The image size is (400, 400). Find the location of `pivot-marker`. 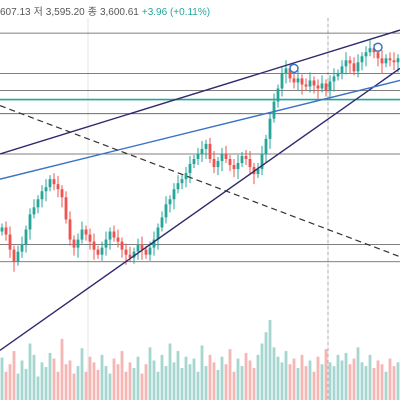

pivot-marker is located at coordinates (294, 68).